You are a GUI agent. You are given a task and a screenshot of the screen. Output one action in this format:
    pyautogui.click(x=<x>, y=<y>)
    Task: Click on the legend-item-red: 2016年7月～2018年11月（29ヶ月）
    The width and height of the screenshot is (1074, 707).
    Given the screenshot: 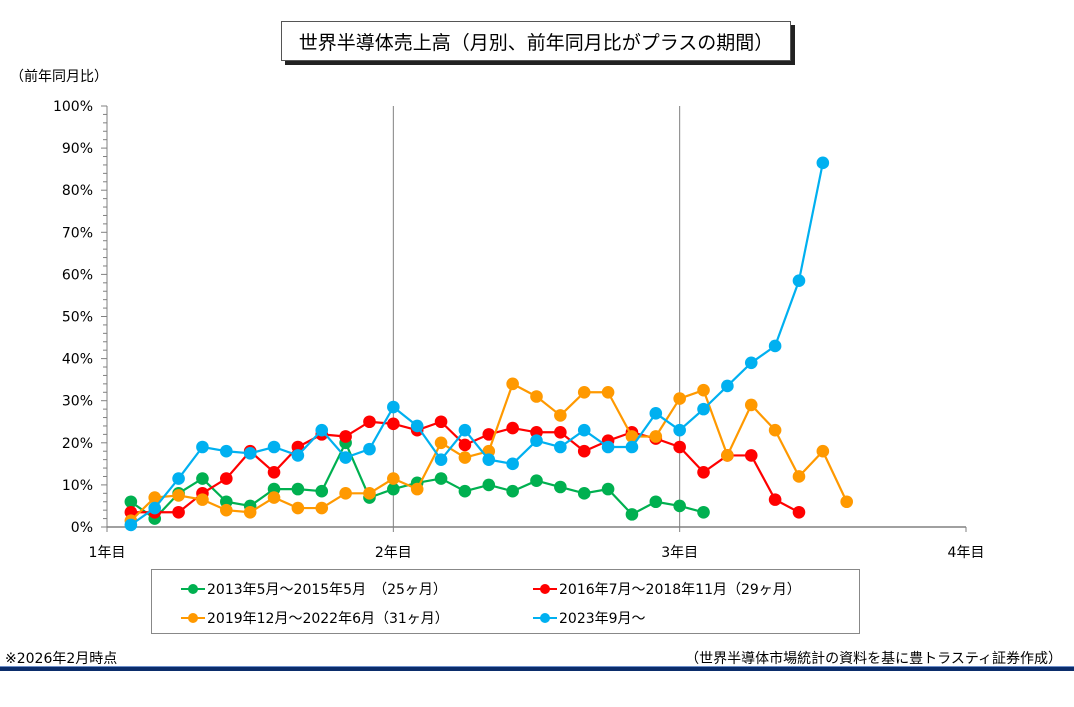 What is the action you would take?
    pyautogui.click(x=667, y=589)
    